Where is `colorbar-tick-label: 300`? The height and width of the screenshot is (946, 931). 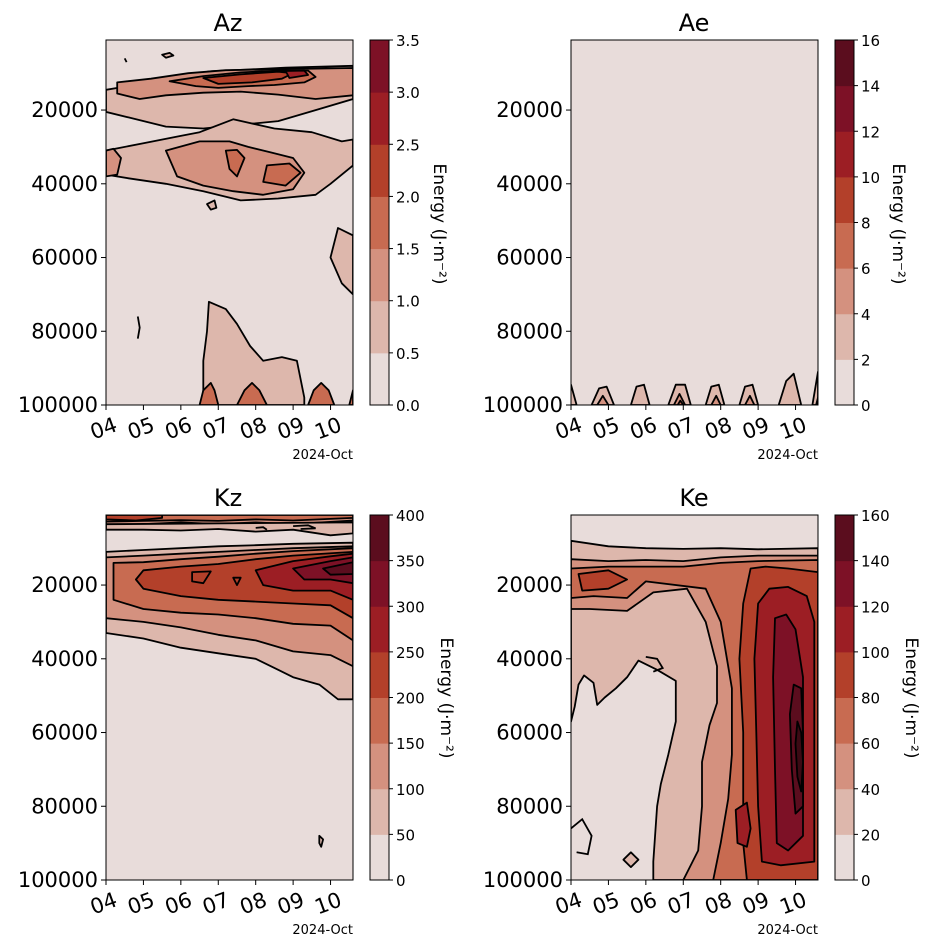 colorbar-tick-label: 300 is located at coordinates (410, 607).